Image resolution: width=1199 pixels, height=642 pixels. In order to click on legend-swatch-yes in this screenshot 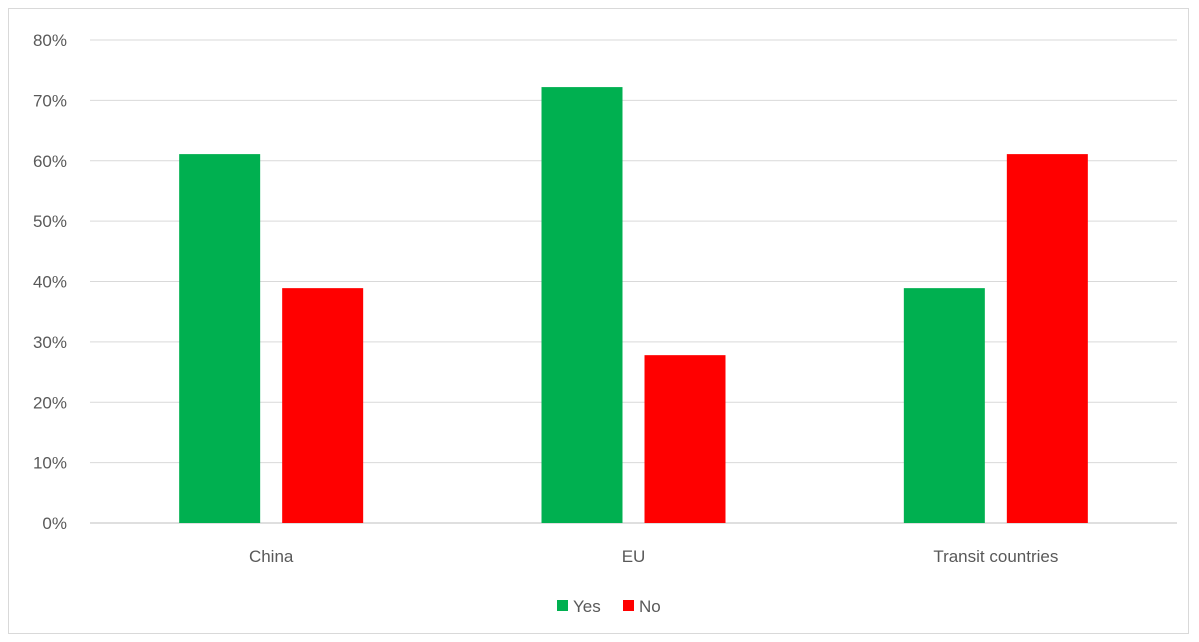, I will do `click(562, 605)`.